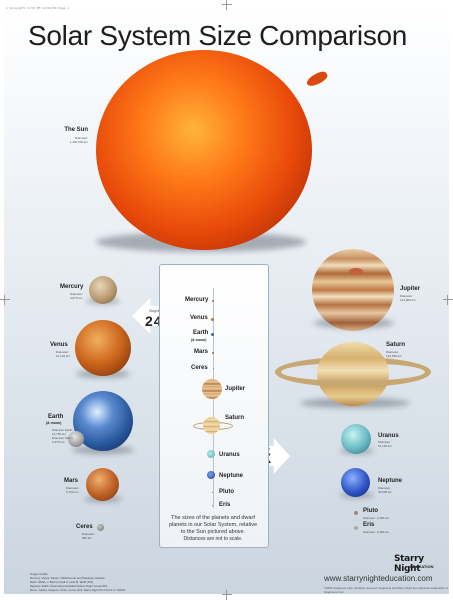 Image resolution: width=453 pixels, height=600 pixels. Describe the element at coordinates (235, 418) in the screenshot. I see `center-saturn-label: Saturn` at that location.